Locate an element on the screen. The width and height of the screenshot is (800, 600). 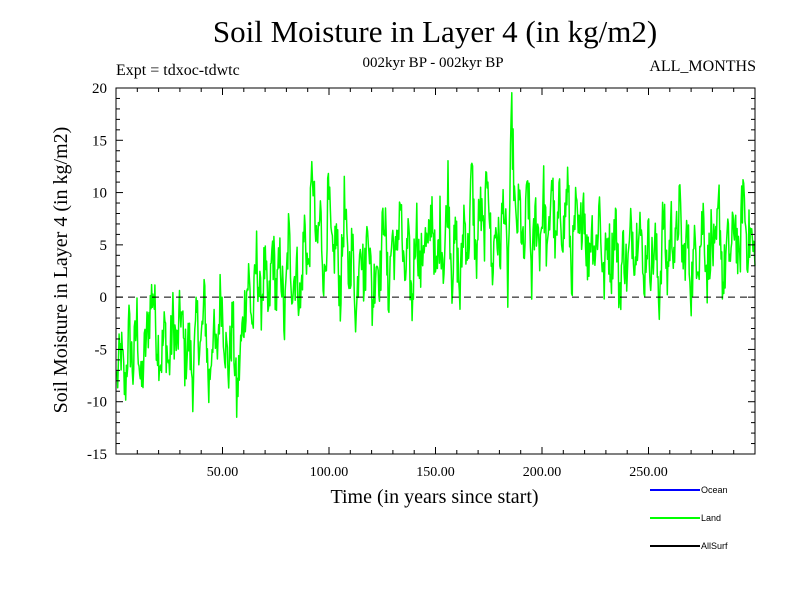
y-tick-label: -15 is located at coordinates (97, 455).